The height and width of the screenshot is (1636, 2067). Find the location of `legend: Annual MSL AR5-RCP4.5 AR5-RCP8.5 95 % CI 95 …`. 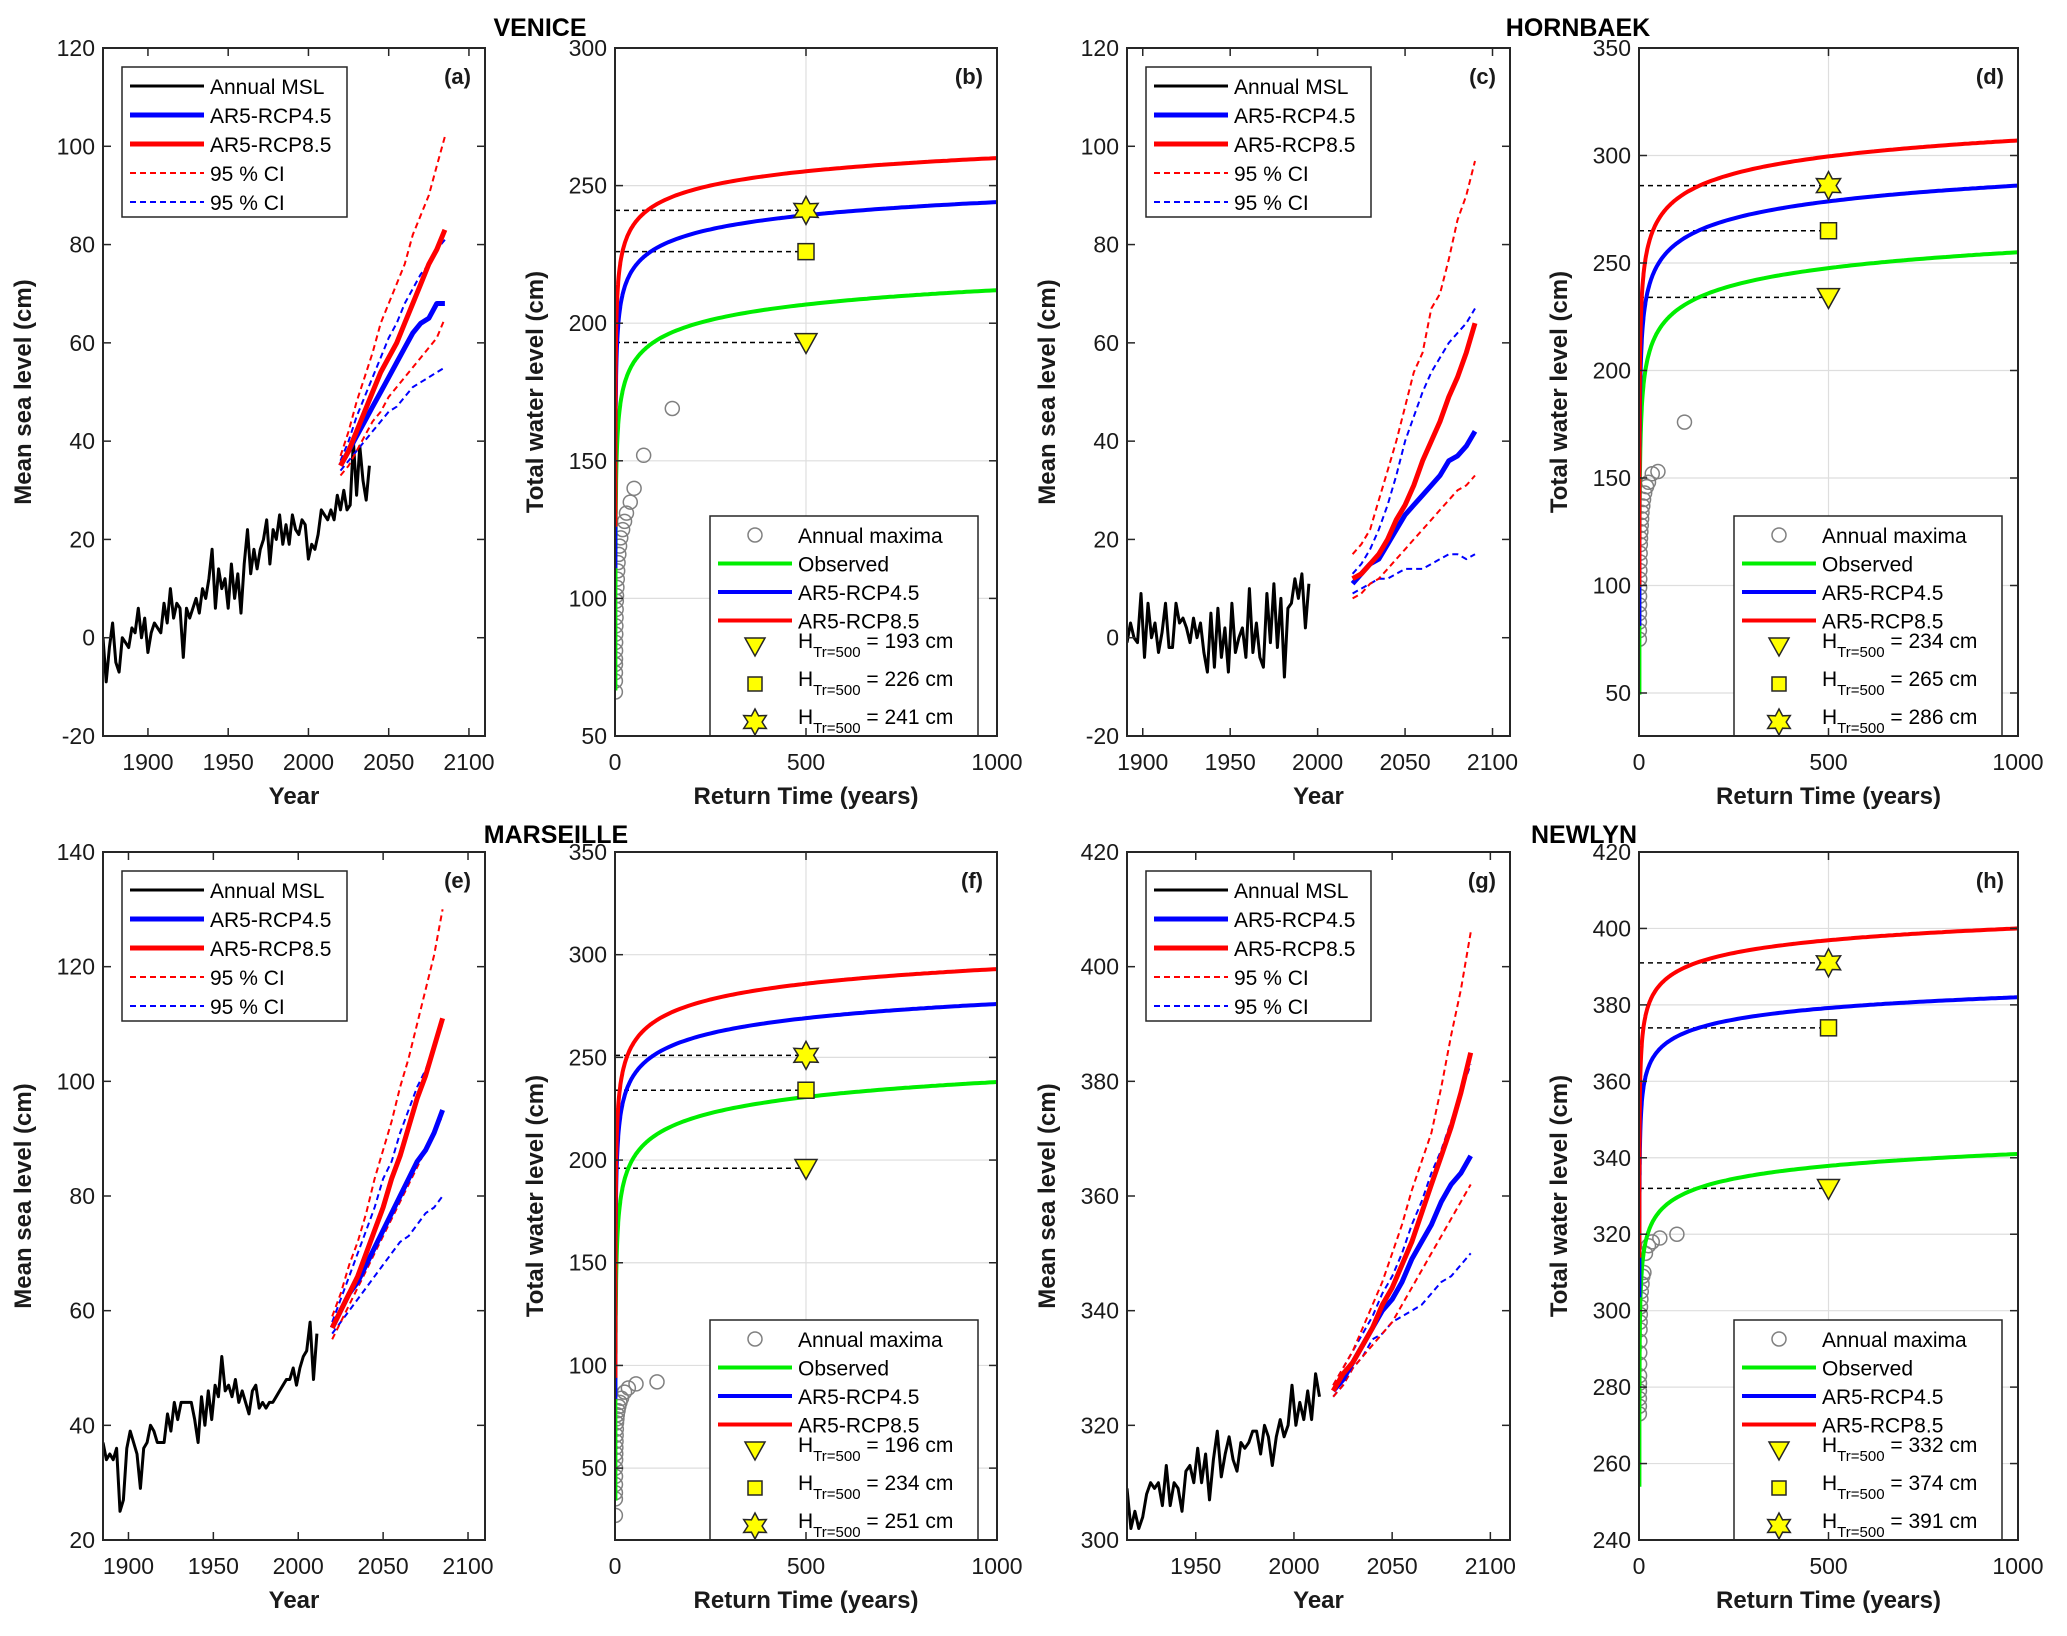

legend: Annual MSL AR5-RCP4.5 AR5-RCP8.5 95 % CI 95 … is located at coordinates (1258, 142).